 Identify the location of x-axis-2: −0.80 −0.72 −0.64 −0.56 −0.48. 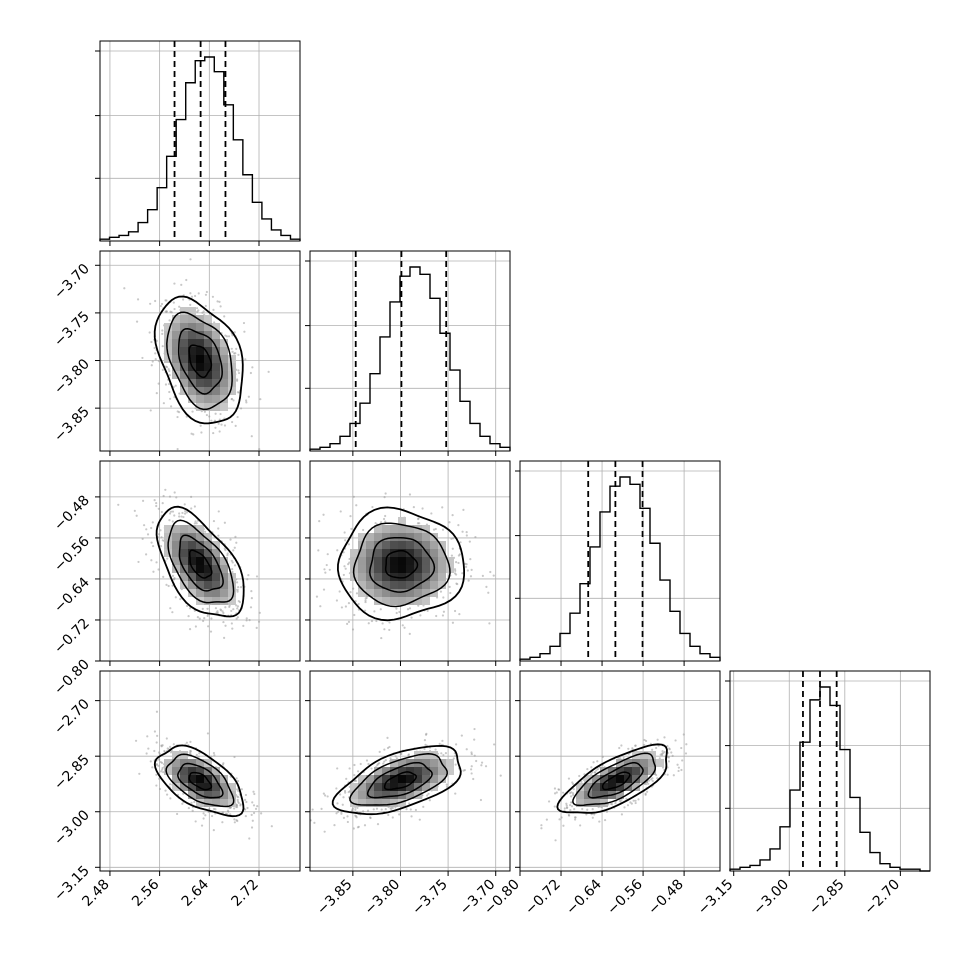
(584, 894).